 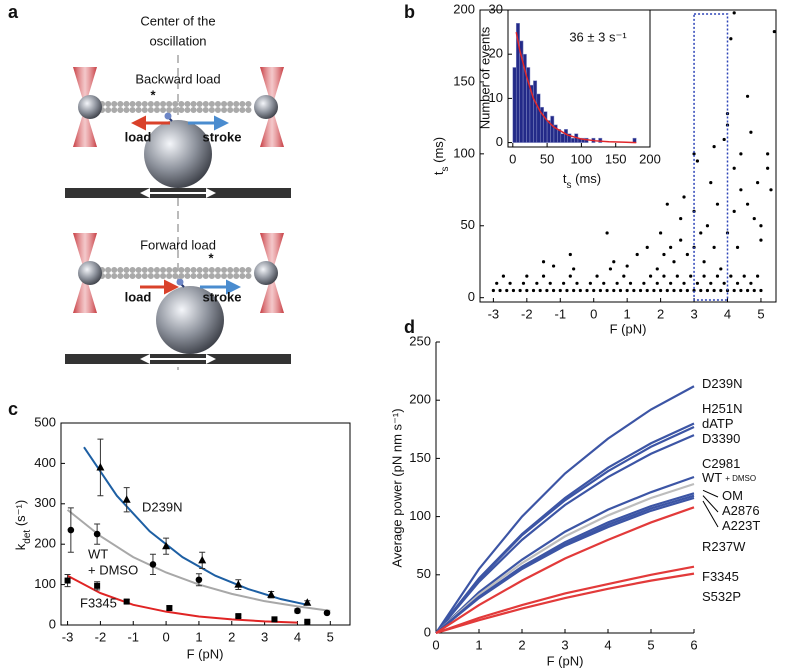 I want to click on y-axis-label: Number of events, so click(x=484, y=77).